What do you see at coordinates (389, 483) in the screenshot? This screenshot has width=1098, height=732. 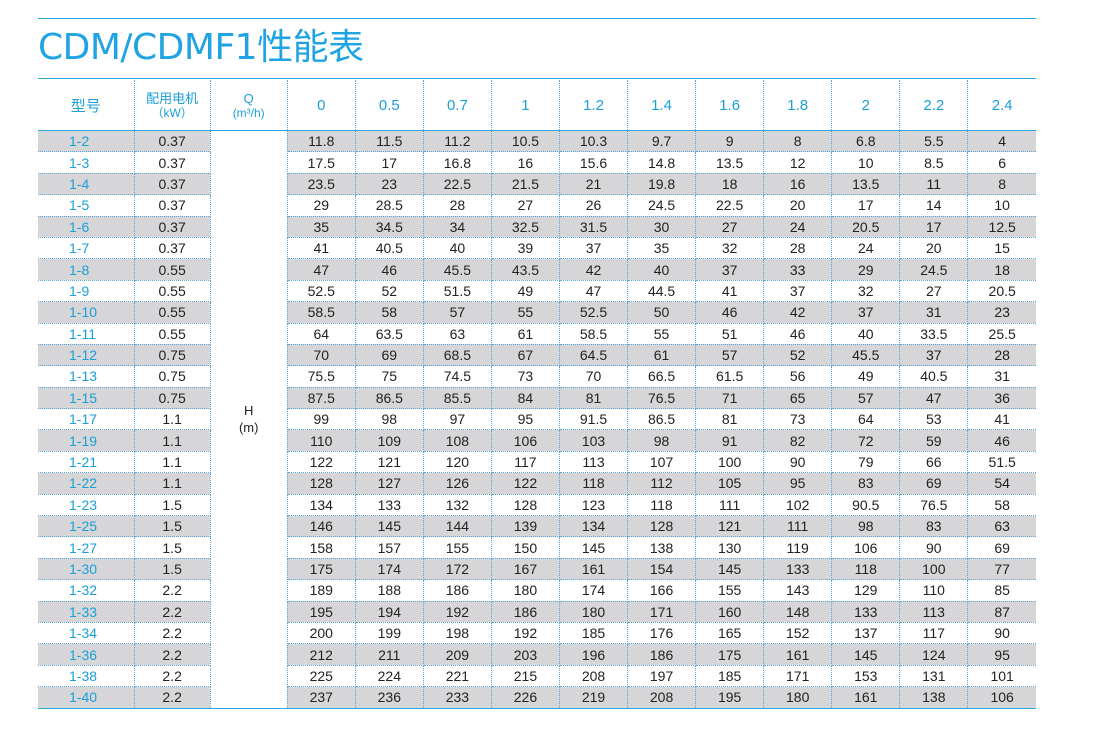 I see `head-value-cell: 127` at bounding box center [389, 483].